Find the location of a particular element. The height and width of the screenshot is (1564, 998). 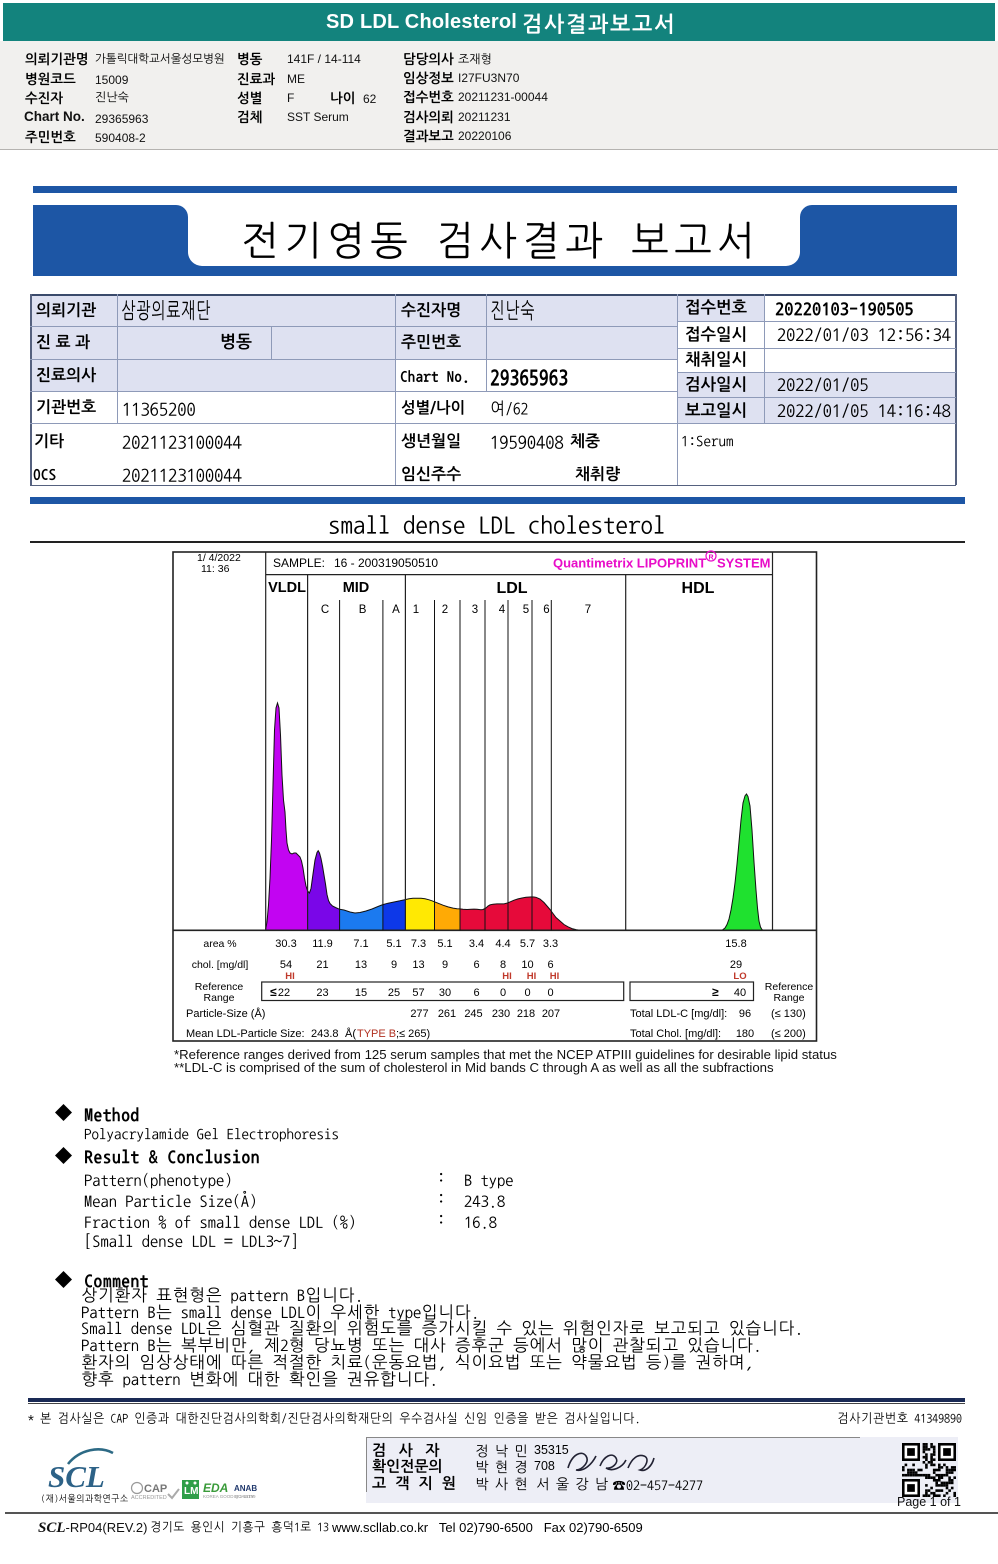

svg-text: (≤ 130) is located at coordinates (788, 1014).